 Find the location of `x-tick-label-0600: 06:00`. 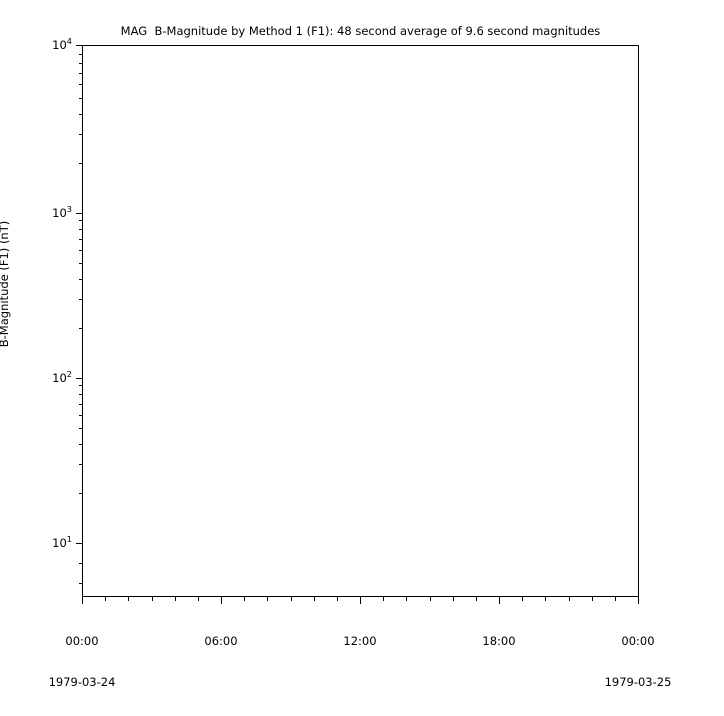

x-tick-label-0600: 06:00 is located at coordinates (221, 642).